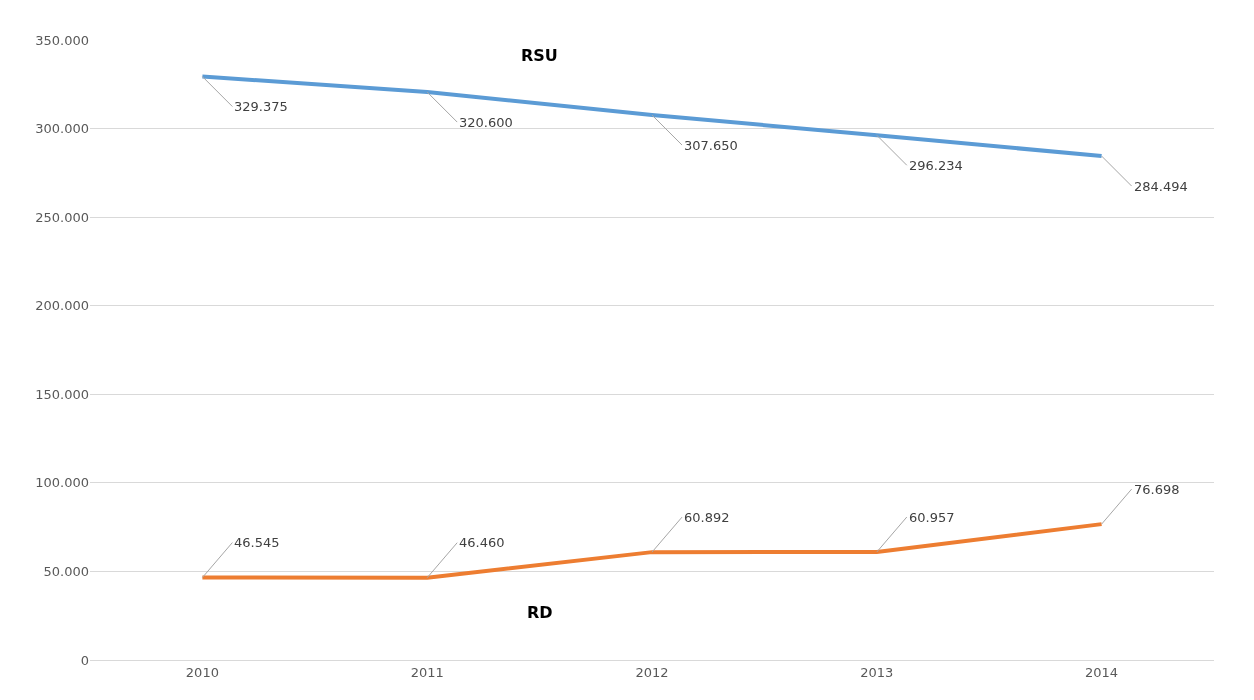 The image size is (1254, 700). I want to click on y-tick-label: 150.000, so click(62, 394).